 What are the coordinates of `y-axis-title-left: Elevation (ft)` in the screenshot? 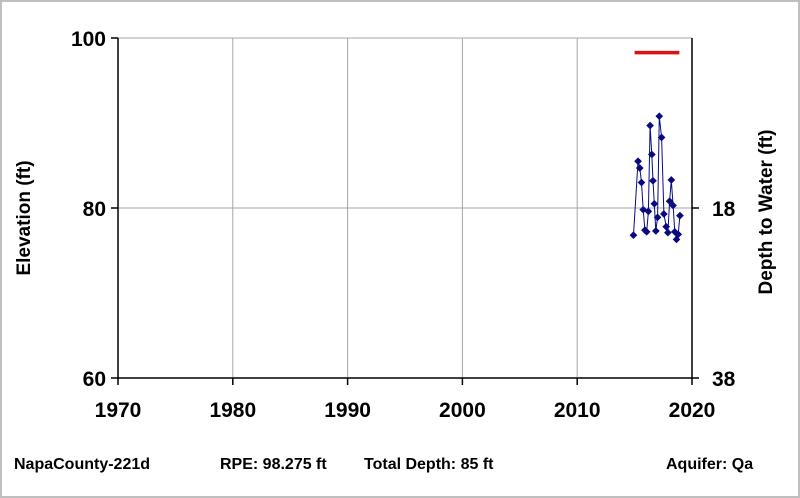 It's located at (24, 217).